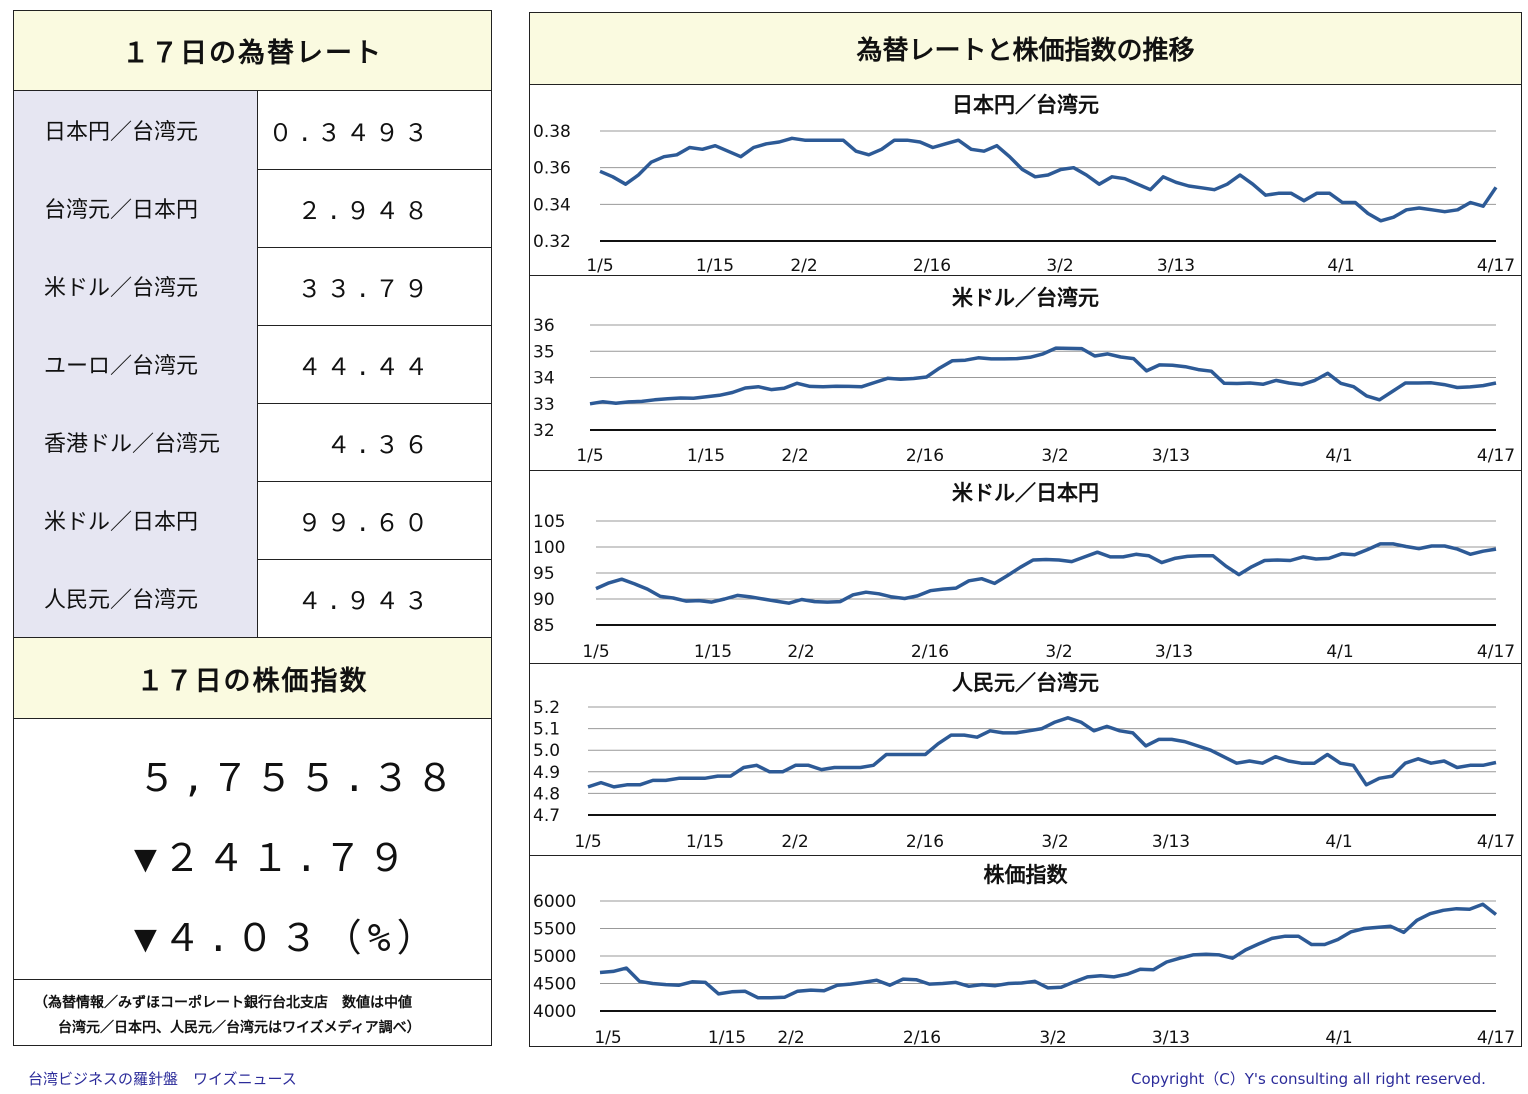 The image size is (1528, 1094). I want to click on rate-label: 日本円／台湾元, so click(136, 130).